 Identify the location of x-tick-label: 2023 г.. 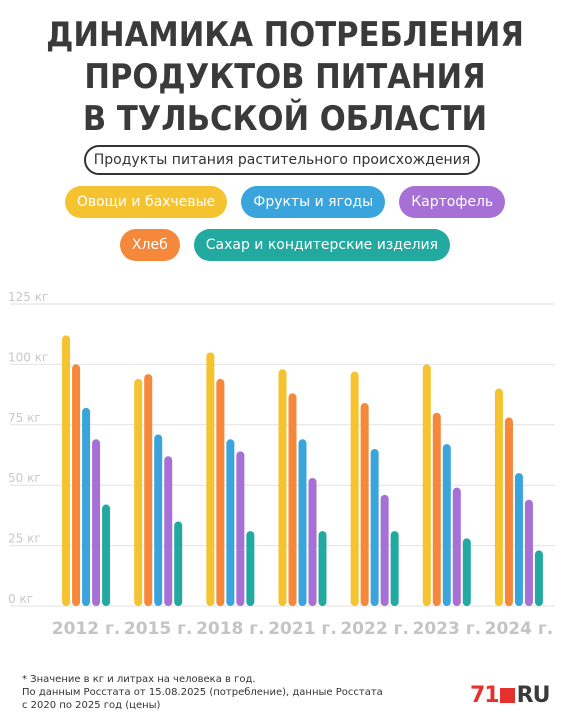
(446, 629).